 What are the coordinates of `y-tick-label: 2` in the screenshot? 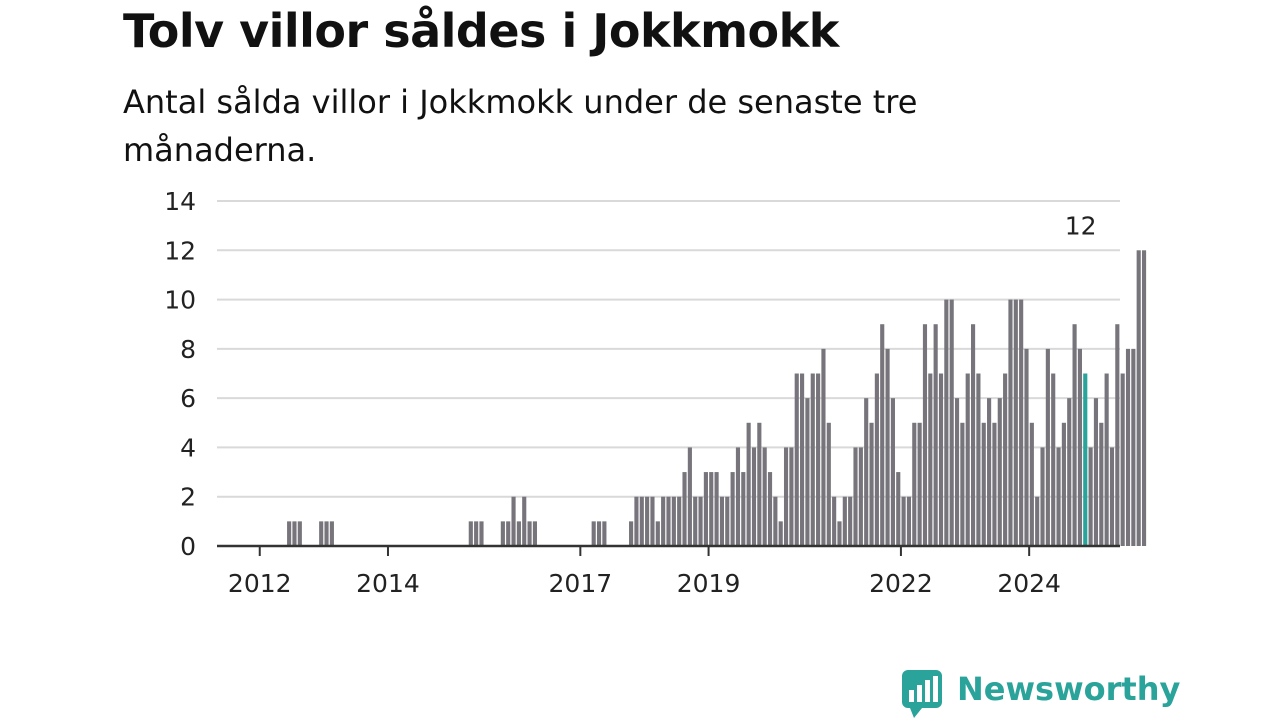 It's located at (188, 497).